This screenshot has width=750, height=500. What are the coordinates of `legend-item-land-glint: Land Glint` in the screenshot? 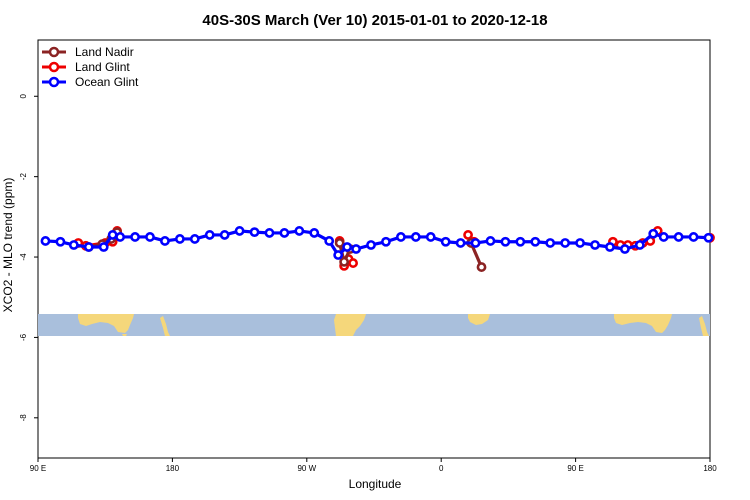 It's located at (86, 67).